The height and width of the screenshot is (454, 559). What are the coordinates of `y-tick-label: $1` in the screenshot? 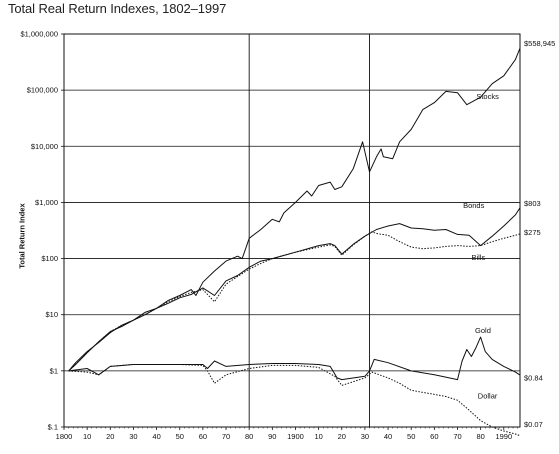 It's located at (54, 370).